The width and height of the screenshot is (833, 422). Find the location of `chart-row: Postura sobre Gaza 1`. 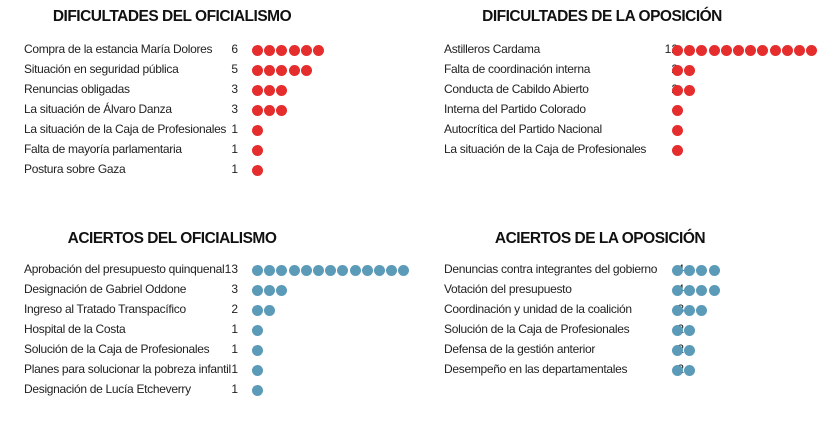

chart-row: Postura sobre Gaza 1 is located at coordinates (219, 170).